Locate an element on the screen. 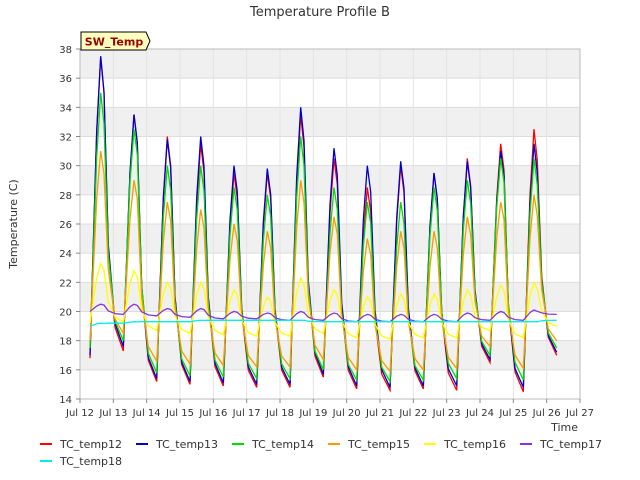  y-tick-label: 20 is located at coordinates (65, 313).